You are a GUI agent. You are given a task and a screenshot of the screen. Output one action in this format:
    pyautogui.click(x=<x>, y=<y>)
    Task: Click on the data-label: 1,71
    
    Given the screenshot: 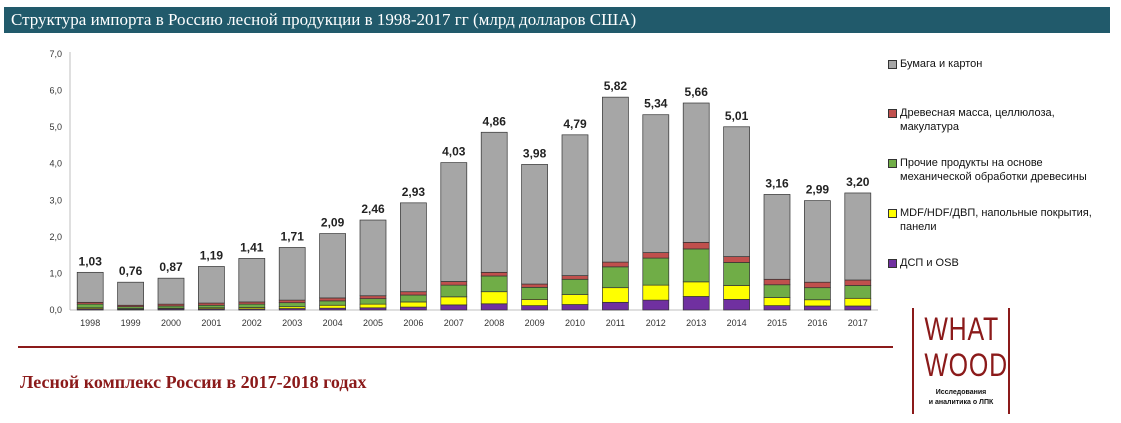 What is the action you would take?
    pyautogui.click(x=293, y=236)
    